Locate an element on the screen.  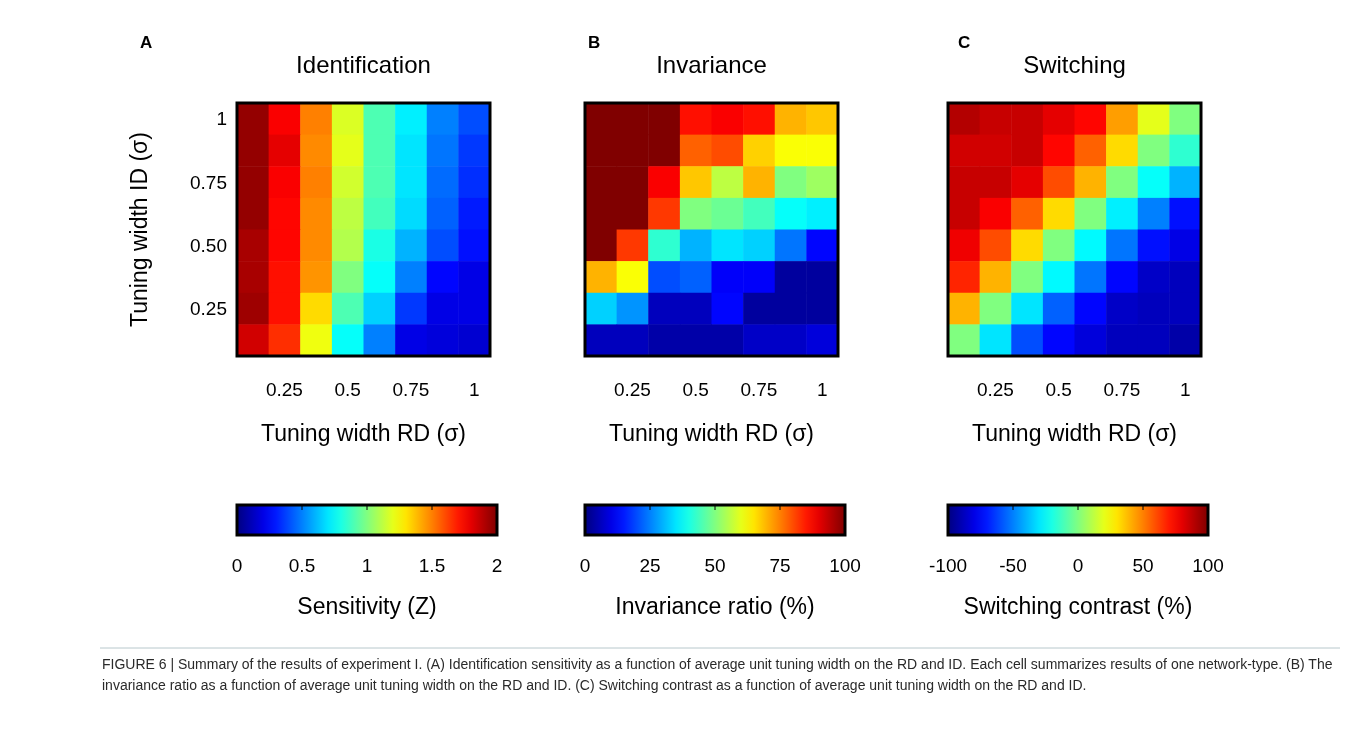
color-bar-label: 75 is located at coordinates (780, 565).